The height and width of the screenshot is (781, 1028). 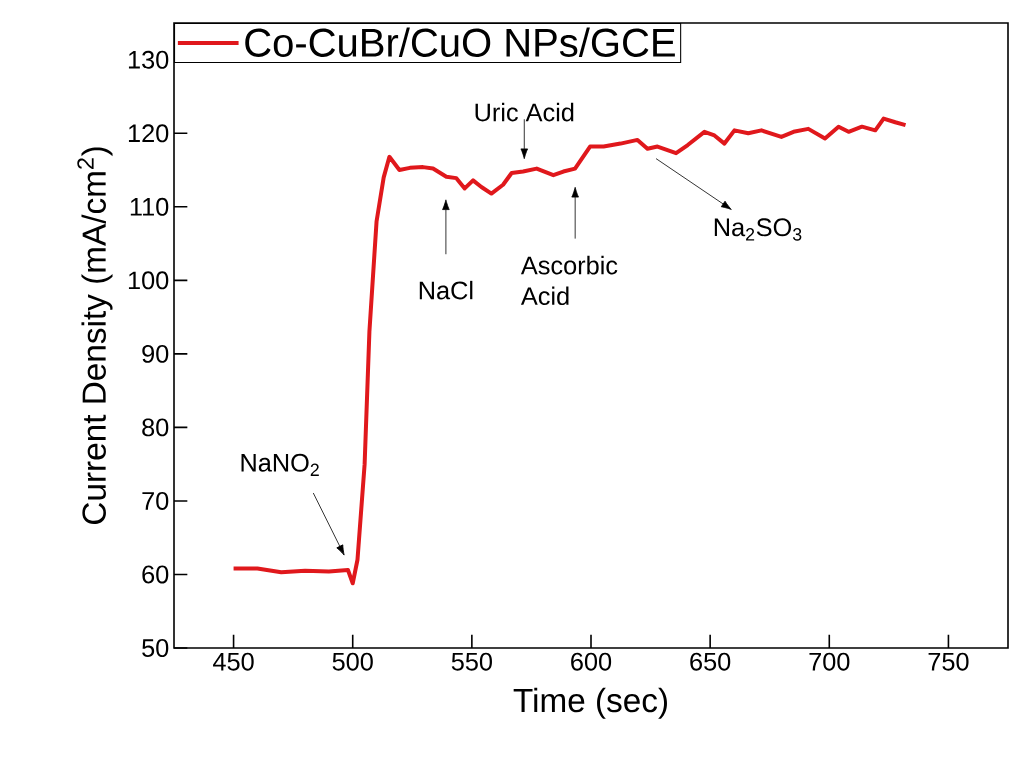 I want to click on y-tick-label: 100, so click(x=148, y=280).